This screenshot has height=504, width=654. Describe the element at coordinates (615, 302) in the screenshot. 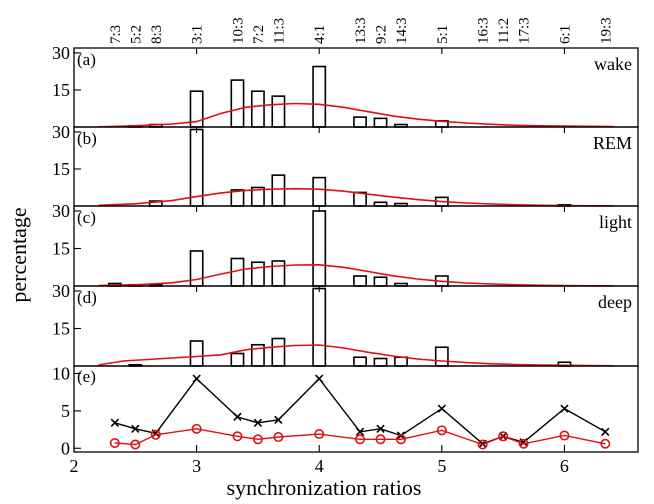

I see `panel-stage-label: deep` at that location.